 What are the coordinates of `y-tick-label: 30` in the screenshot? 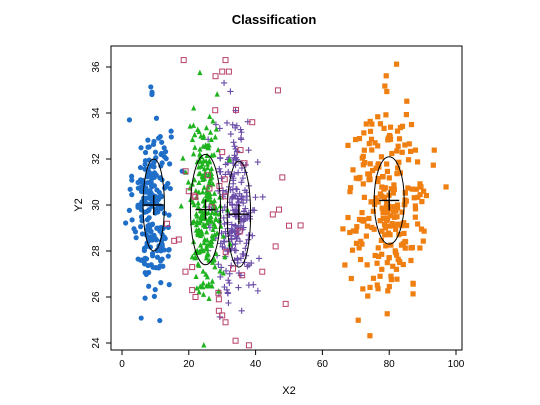 It's located at (96, 205).